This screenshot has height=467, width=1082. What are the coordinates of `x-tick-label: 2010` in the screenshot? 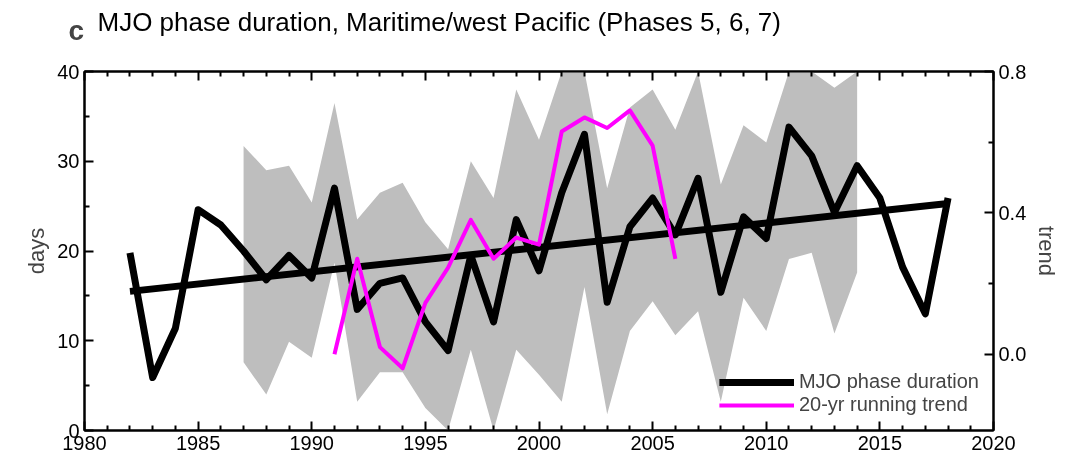 It's located at (766, 442).